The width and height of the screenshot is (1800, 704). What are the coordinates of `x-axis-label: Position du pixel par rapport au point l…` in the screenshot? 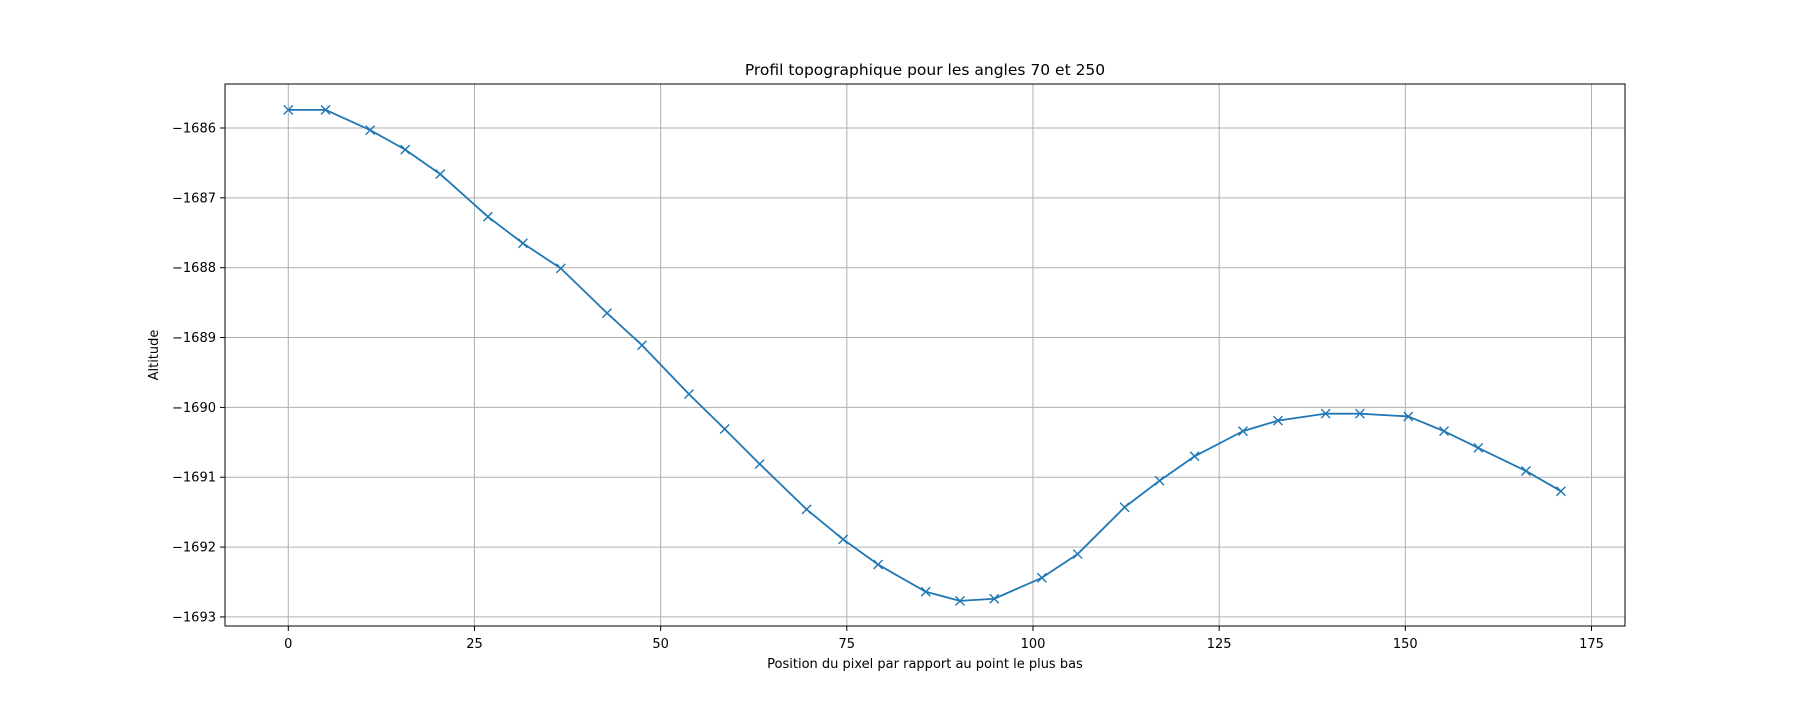 It's located at (925, 664).